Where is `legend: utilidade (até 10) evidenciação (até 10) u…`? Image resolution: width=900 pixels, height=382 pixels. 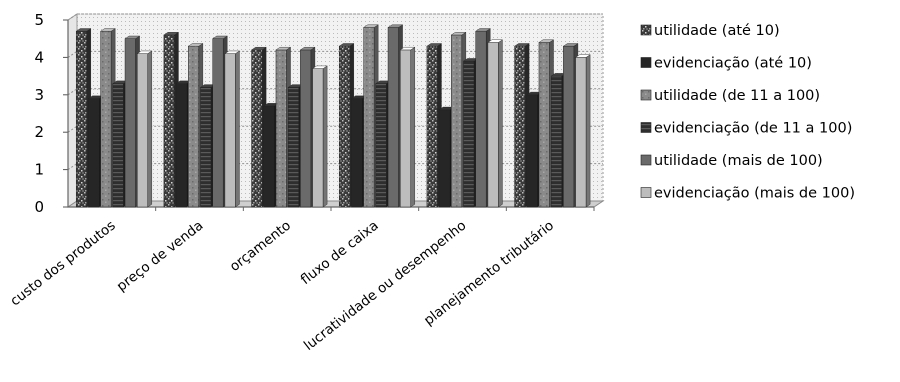 legend: utilidade (até 10) evidenciação (até 10) u… is located at coordinates (747, 112).